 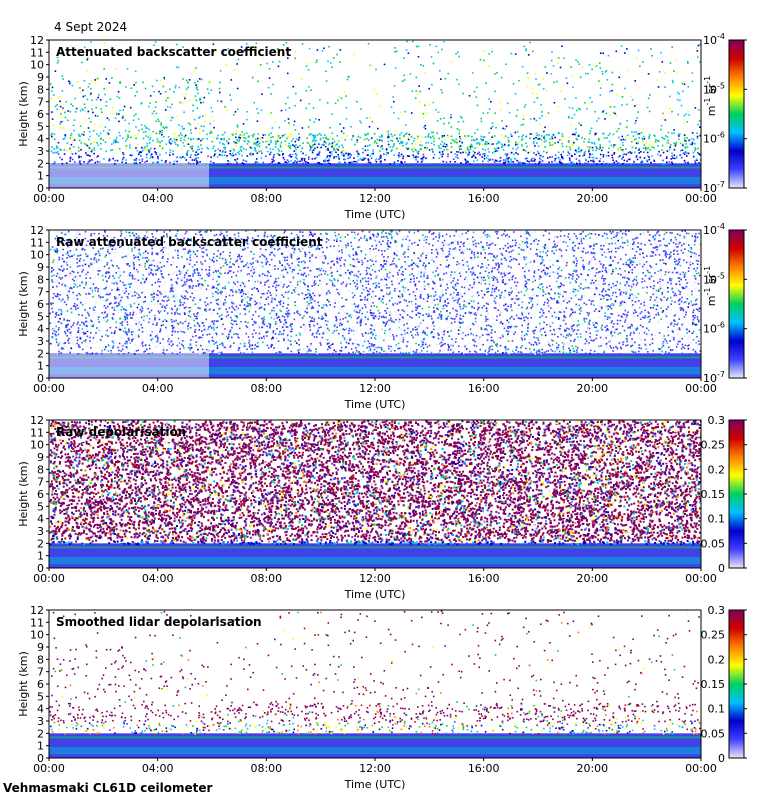 What do you see at coordinates (717, 469) in the screenshot?
I see `colorbar-tick-label: 0.2` at bounding box center [717, 469].